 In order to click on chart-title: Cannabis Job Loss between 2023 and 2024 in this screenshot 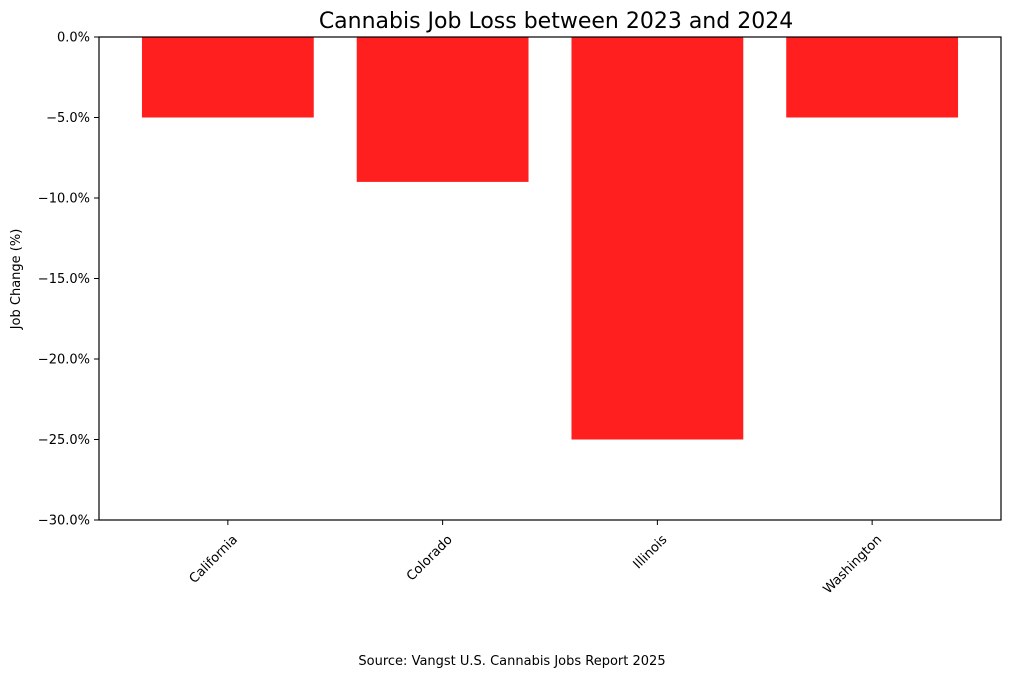, I will do `click(556, 21)`.